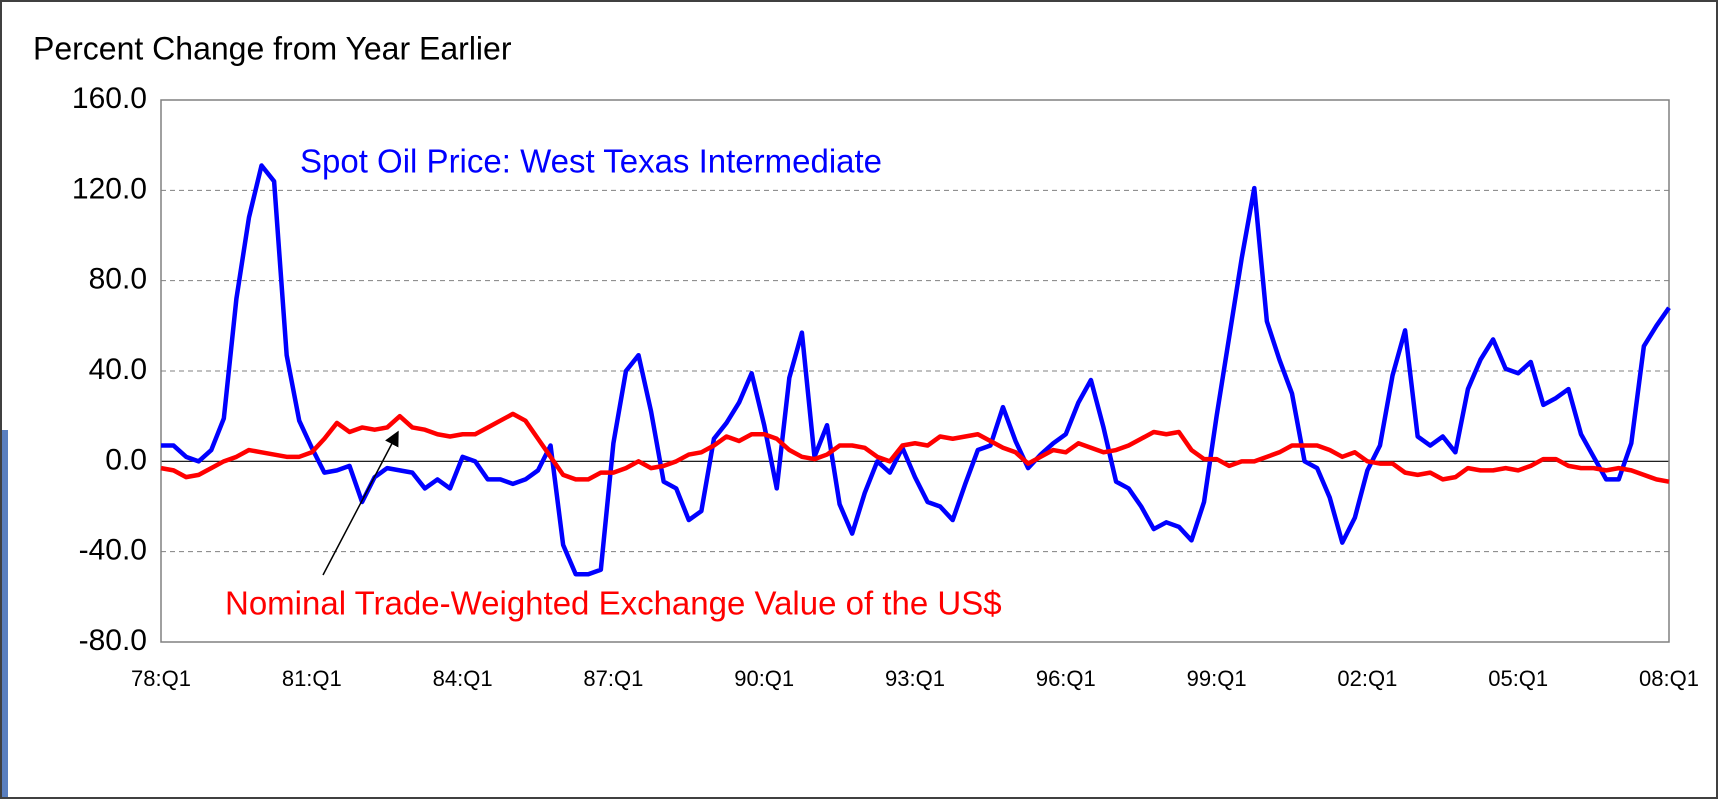 This screenshot has width=1718, height=799. I want to click on x-tick-label: 93:Q1, so click(915, 678).